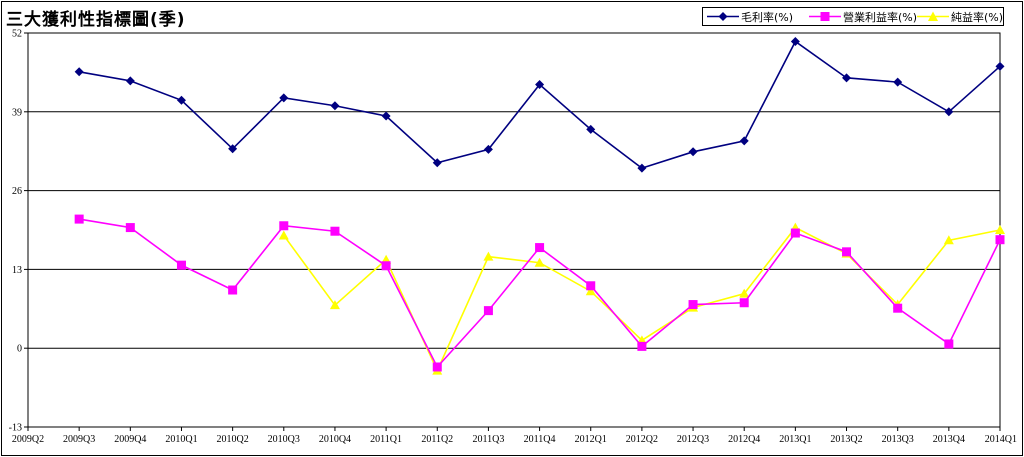 This screenshot has height=457, width=1024. I want to click on x-tick-label: 2009Q3, so click(79, 439).